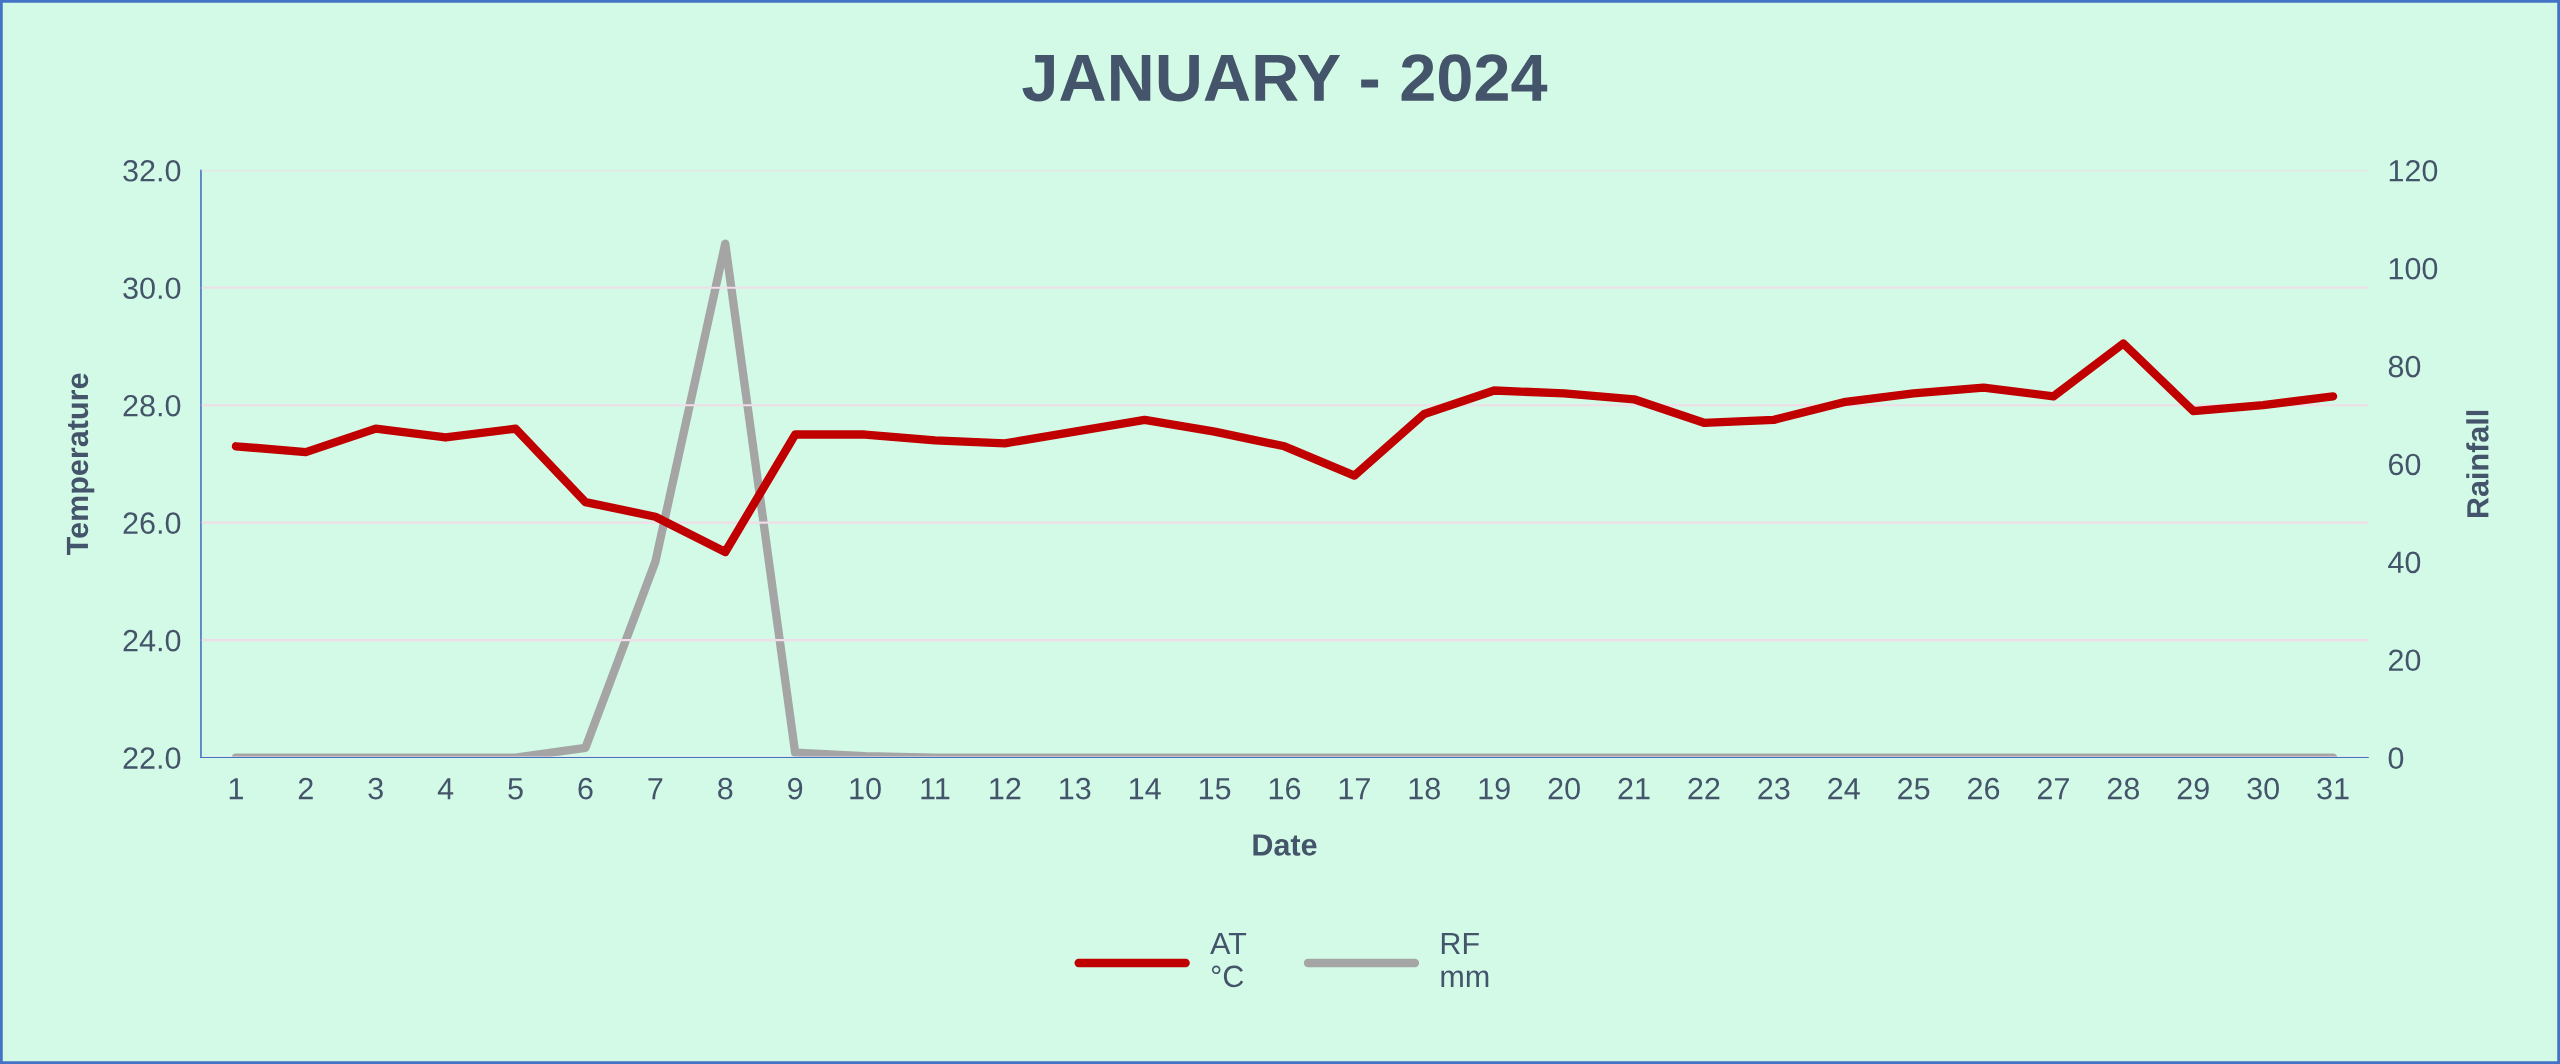 This screenshot has height=1064, width=2560. I want to click on x-tick-label: 24, so click(1844, 788).